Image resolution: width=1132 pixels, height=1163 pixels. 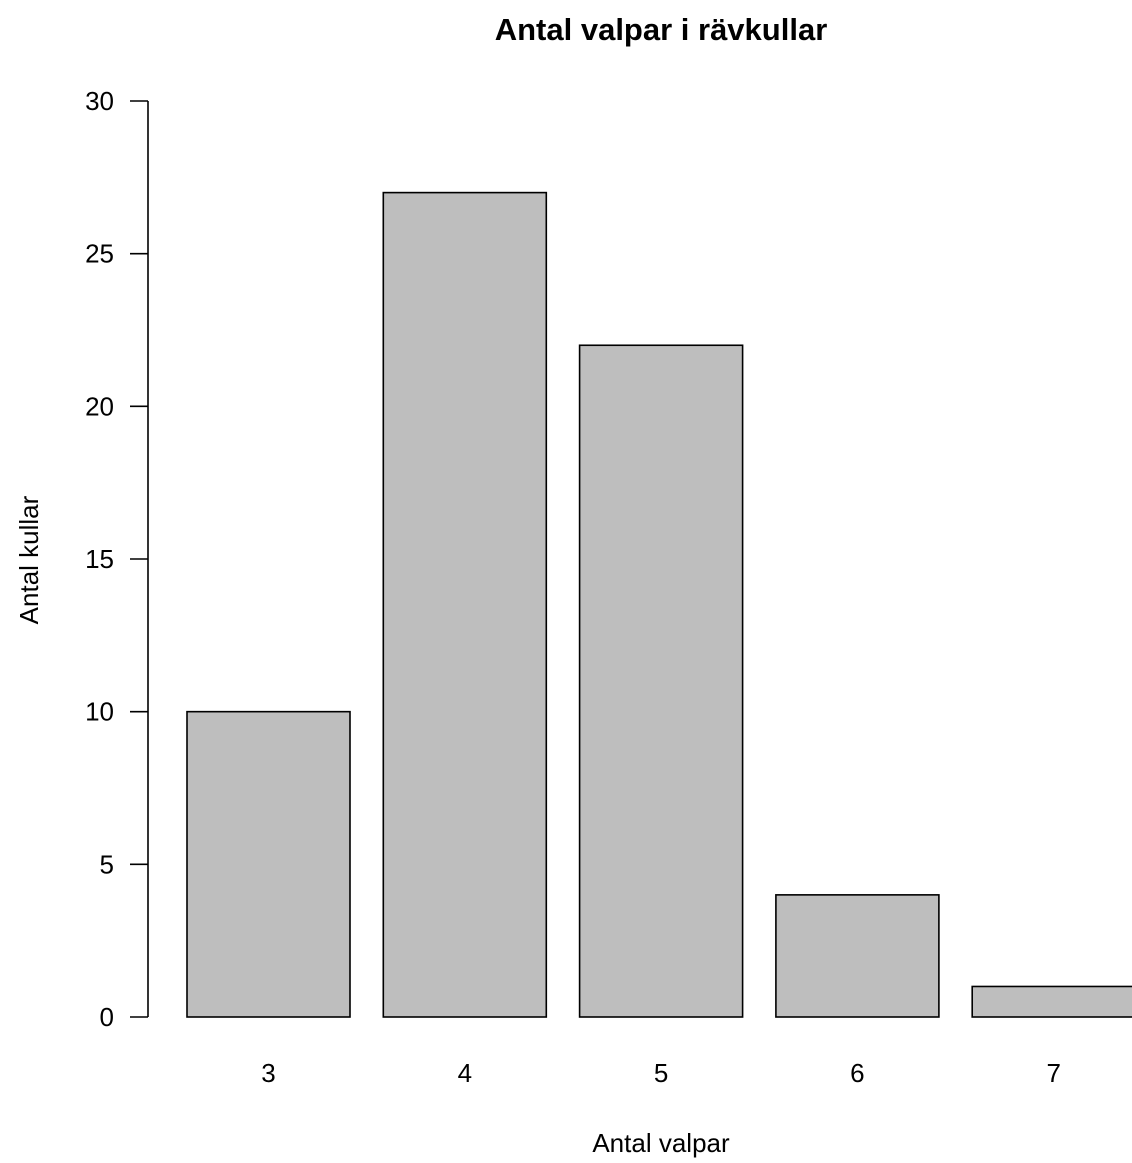 What do you see at coordinates (465, 1073) in the screenshot?
I see `x-tick-label: 4` at bounding box center [465, 1073].